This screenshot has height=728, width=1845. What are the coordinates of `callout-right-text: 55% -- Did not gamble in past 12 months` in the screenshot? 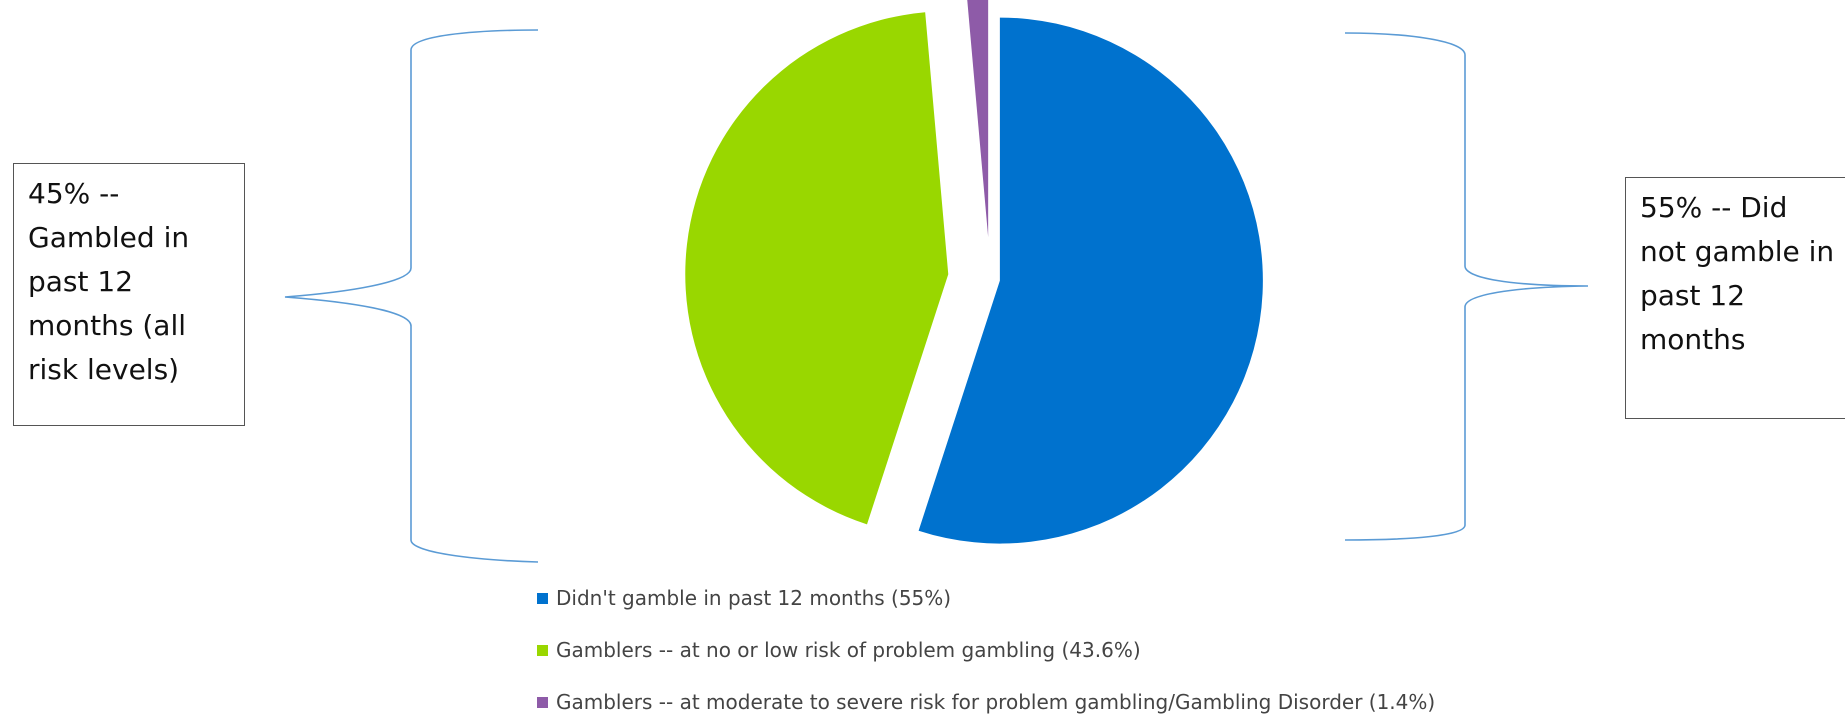 It's located at (1737, 273).